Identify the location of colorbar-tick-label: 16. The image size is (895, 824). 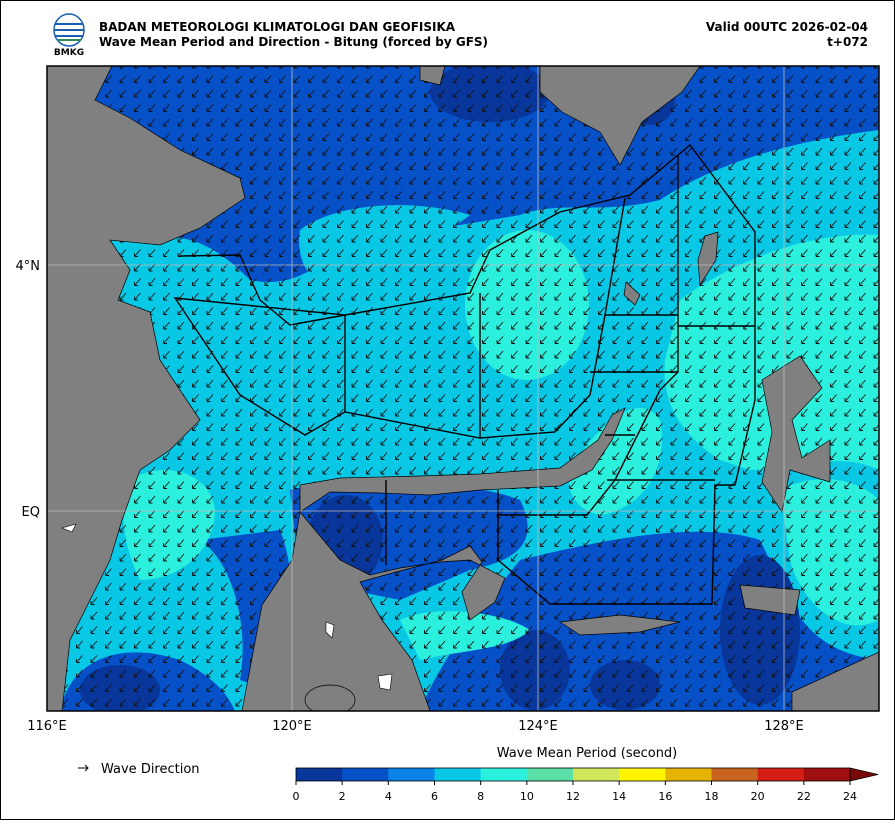
(665, 796).